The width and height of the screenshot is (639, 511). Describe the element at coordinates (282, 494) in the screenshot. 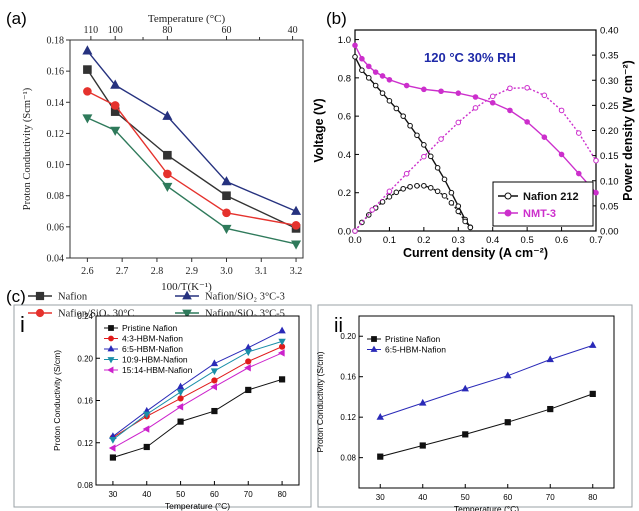

I see `c-i-x-tick-label: 80` at that location.